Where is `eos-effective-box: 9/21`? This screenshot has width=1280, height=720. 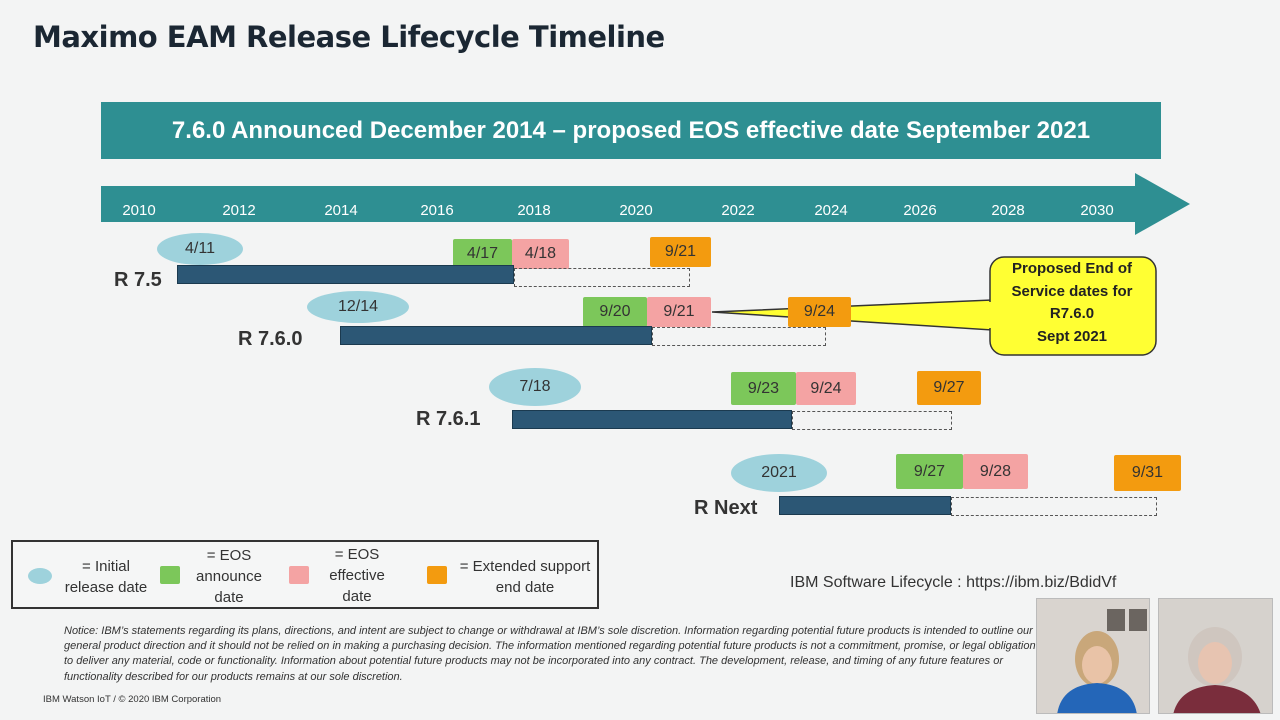
eos-effective-box: 9/21 is located at coordinates (679, 312).